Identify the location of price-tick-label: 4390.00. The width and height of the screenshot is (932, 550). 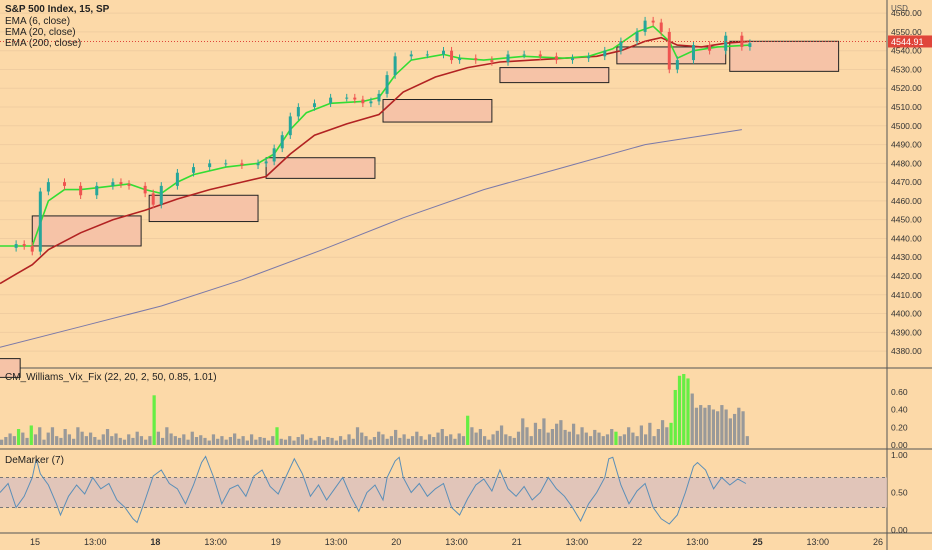
(906, 332).